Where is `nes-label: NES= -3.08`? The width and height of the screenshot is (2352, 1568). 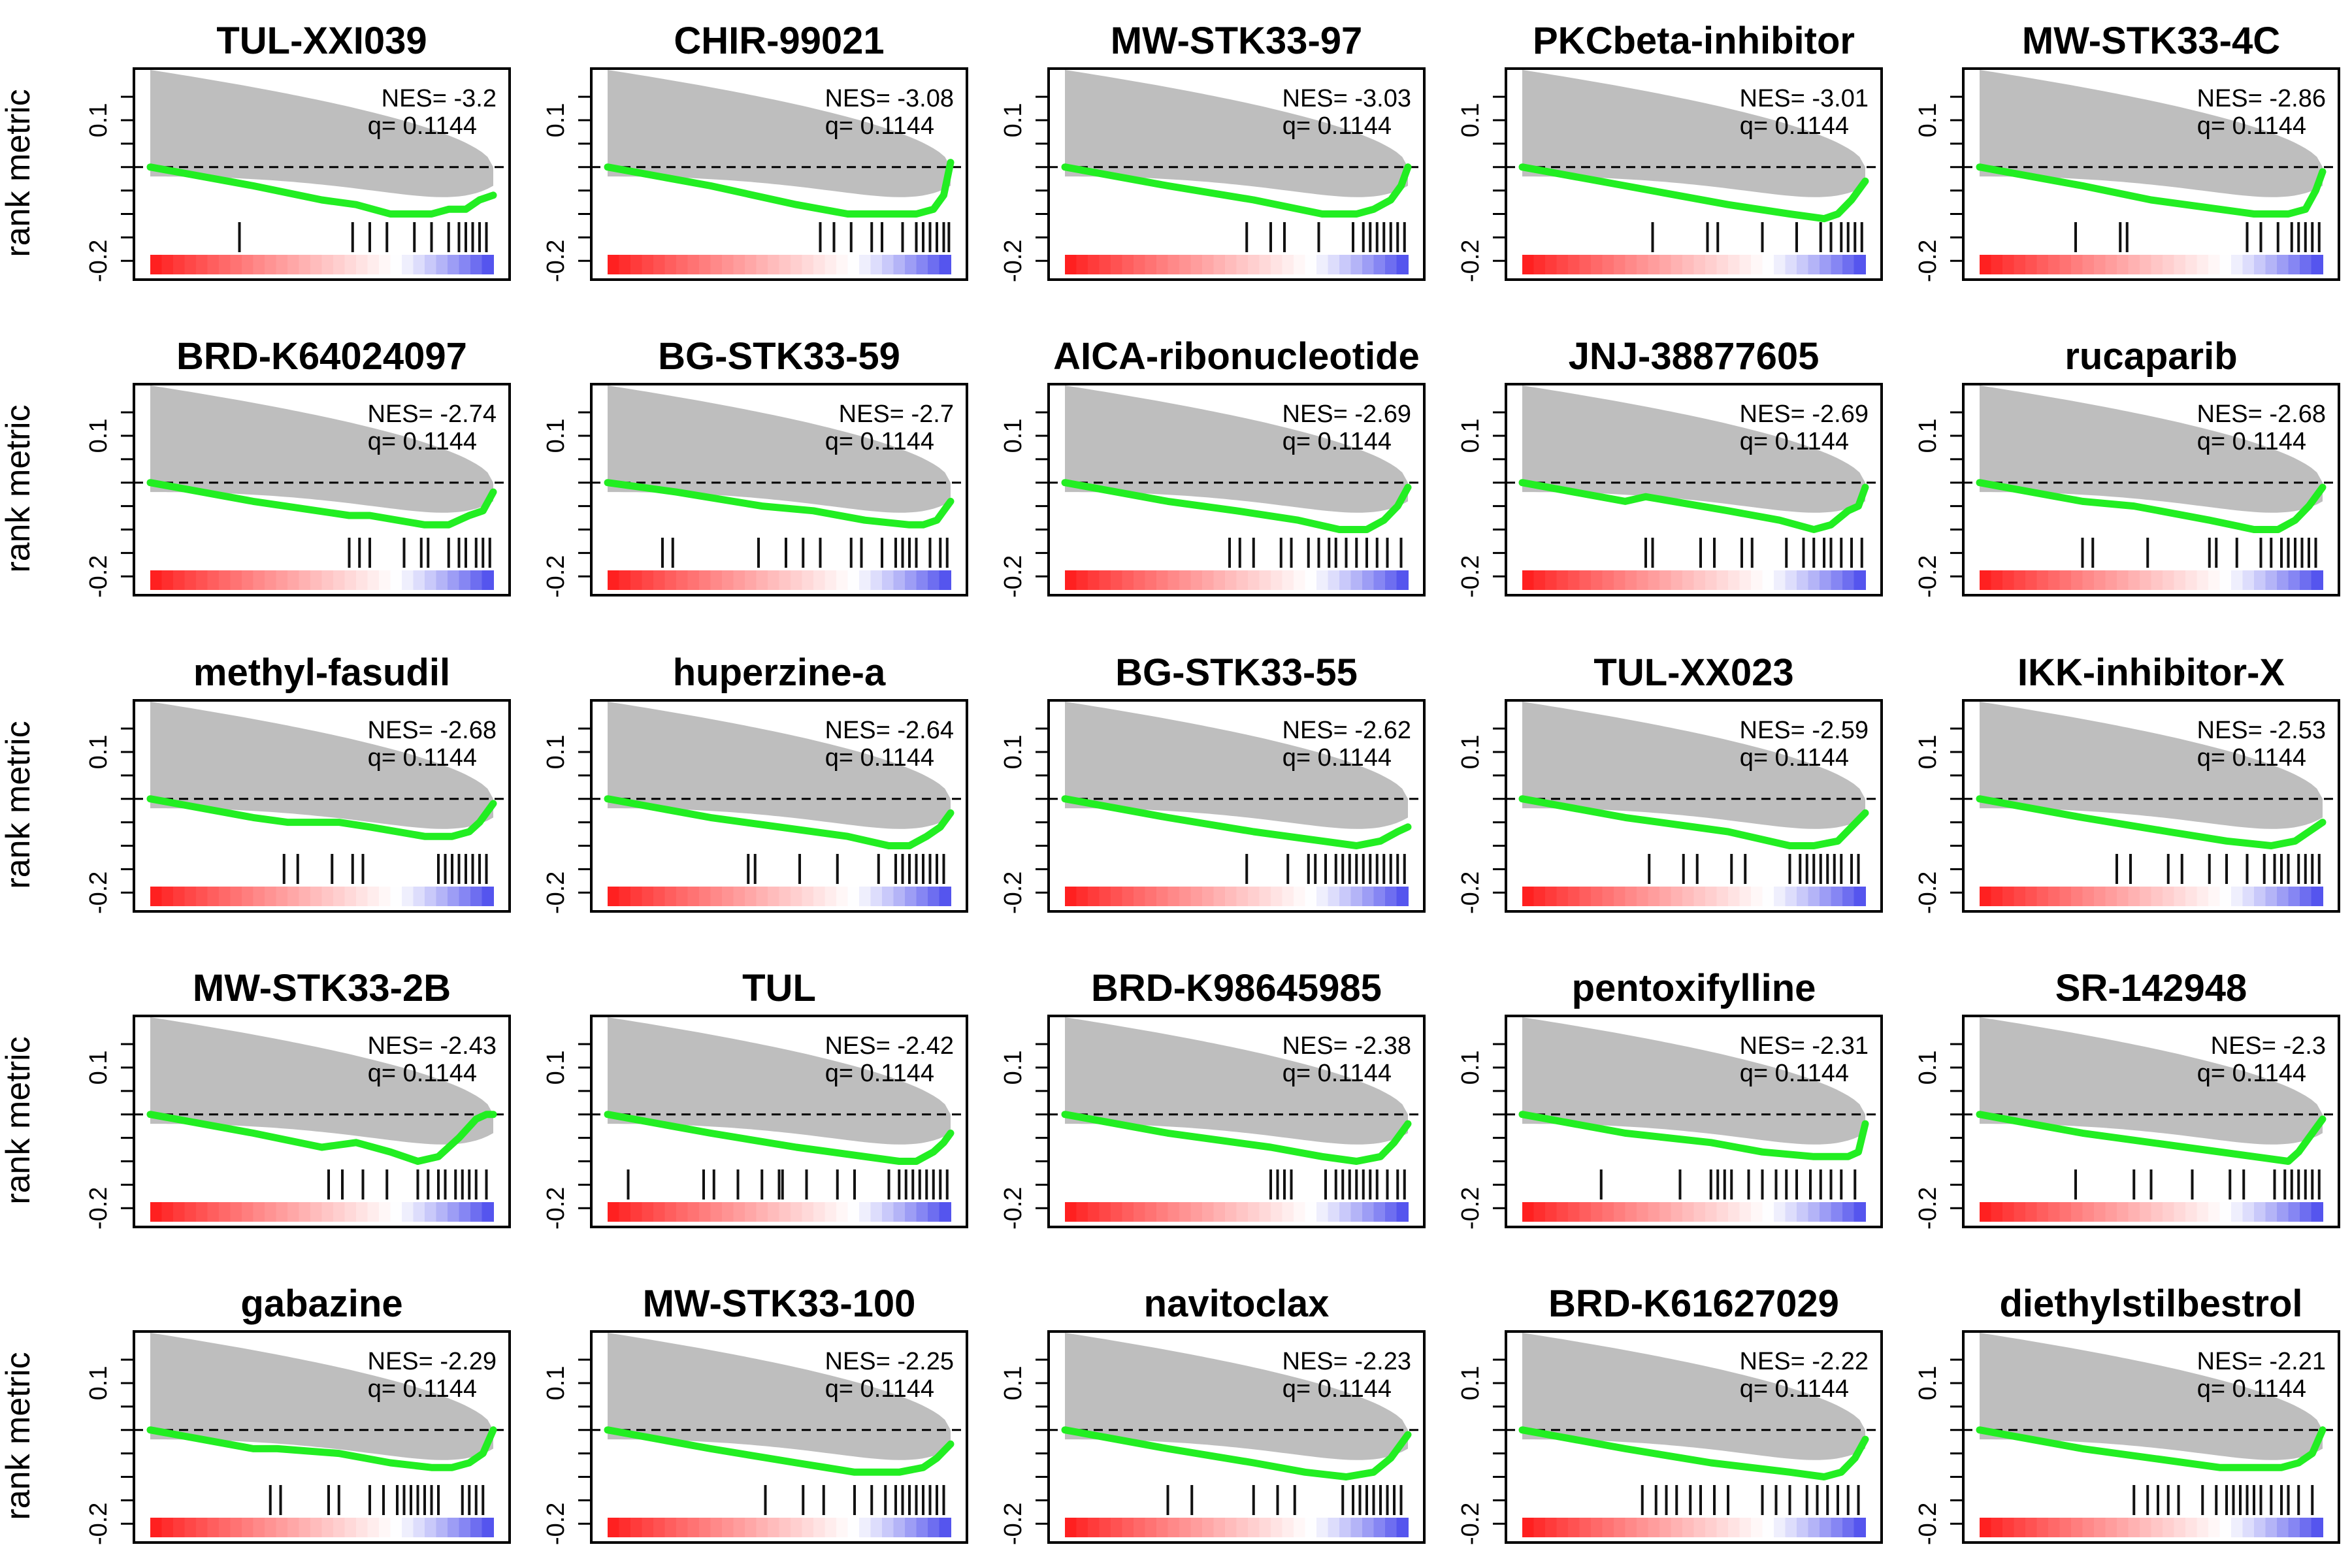 nes-label: NES= -3.08 is located at coordinates (890, 98).